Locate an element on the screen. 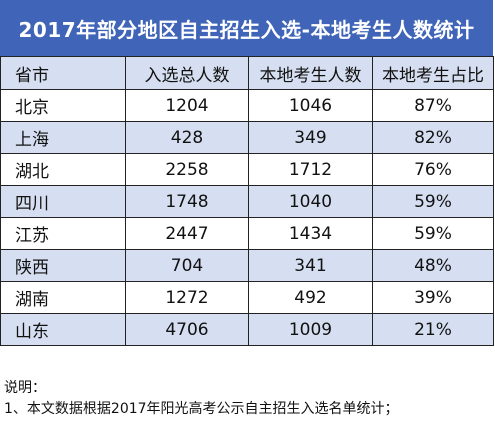 Image resolution: width=495 pixels, height=422 pixels. table-row: 湖南 1272 492 39% is located at coordinates (247, 297).